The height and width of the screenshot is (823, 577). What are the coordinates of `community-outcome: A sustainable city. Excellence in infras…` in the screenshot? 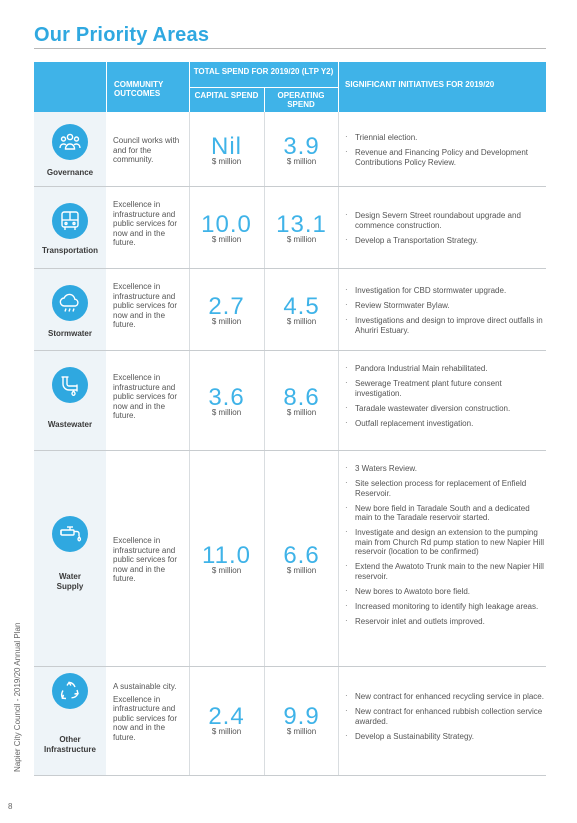 It's located at (145, 712).